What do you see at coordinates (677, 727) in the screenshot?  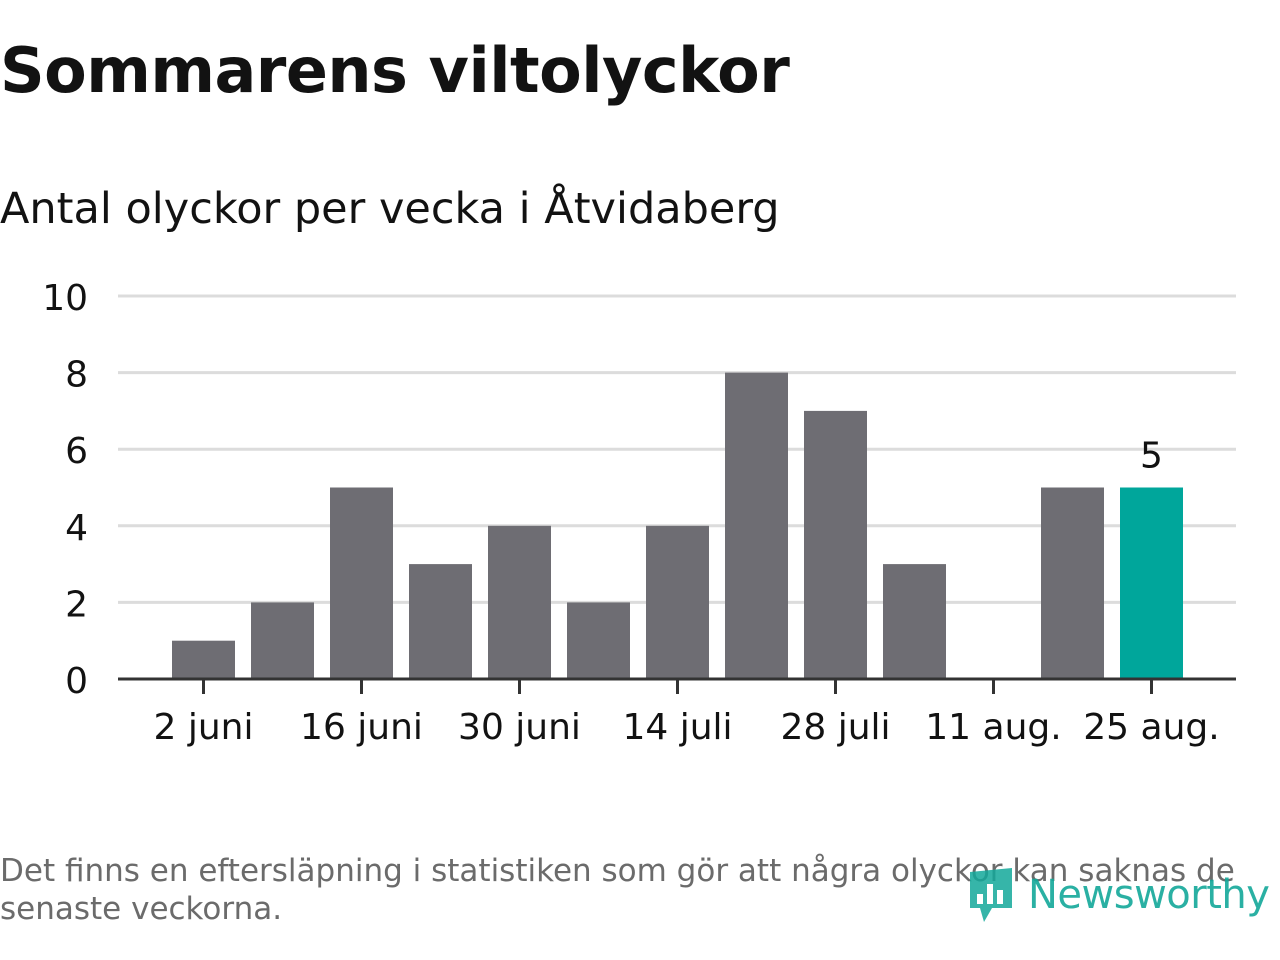 I see `x-tick-label: 14 juli` at bounding box center [677, 727].